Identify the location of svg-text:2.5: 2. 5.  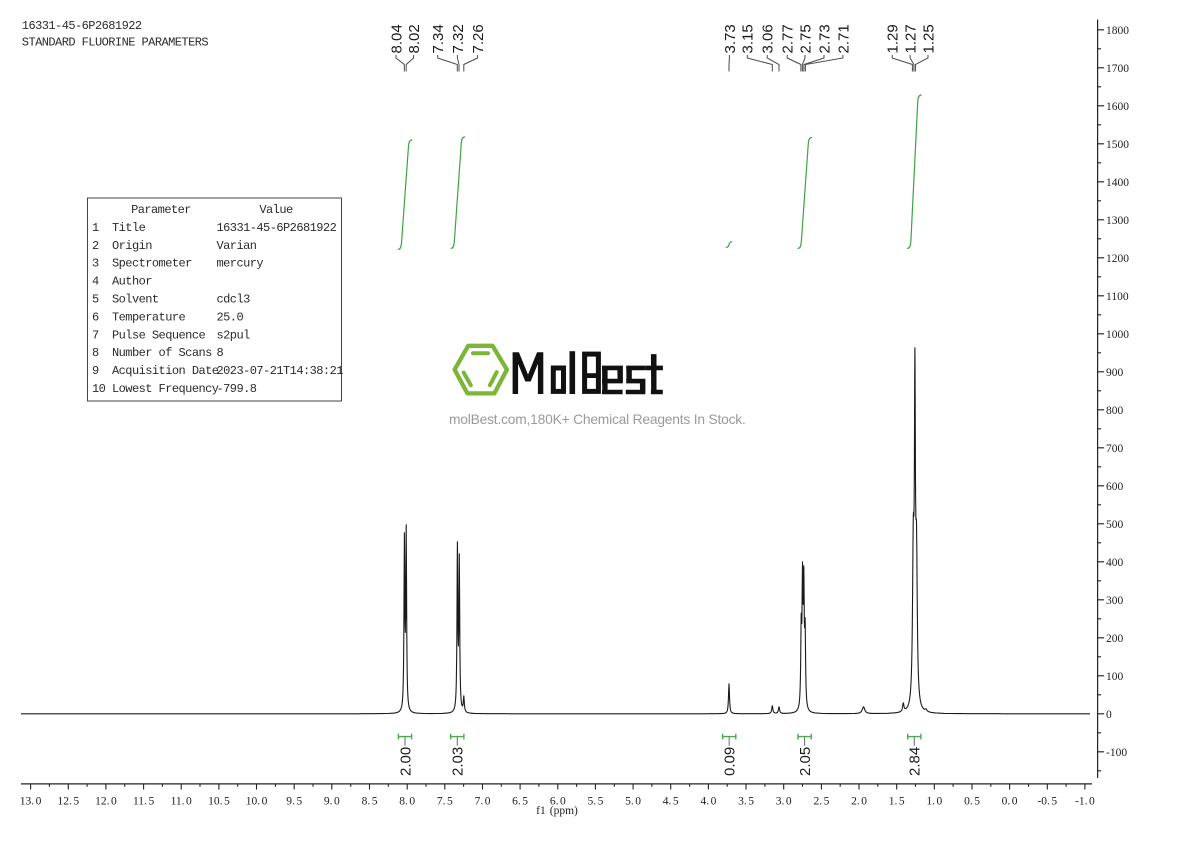
(821, 802).